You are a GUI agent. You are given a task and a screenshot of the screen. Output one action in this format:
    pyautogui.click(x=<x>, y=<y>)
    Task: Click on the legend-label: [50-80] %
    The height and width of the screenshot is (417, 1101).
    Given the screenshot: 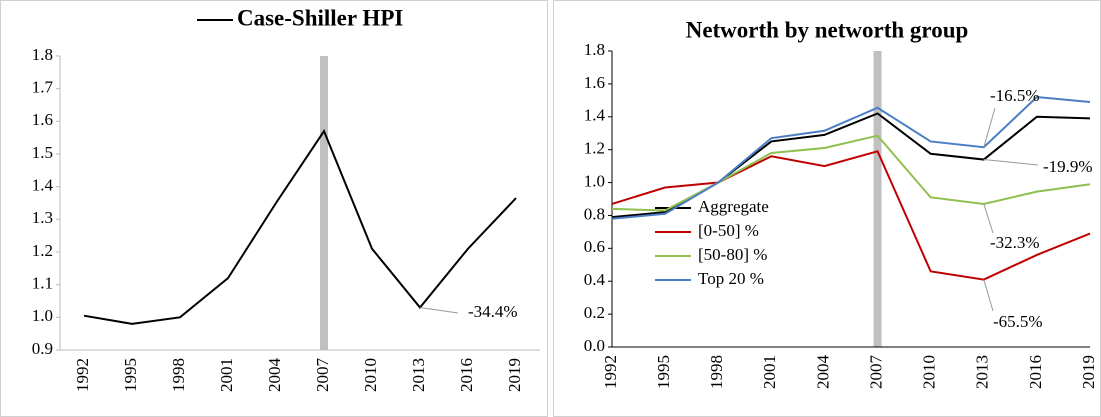 What is the action you would take?
    pyautogui.click(x=732, y=254)
    